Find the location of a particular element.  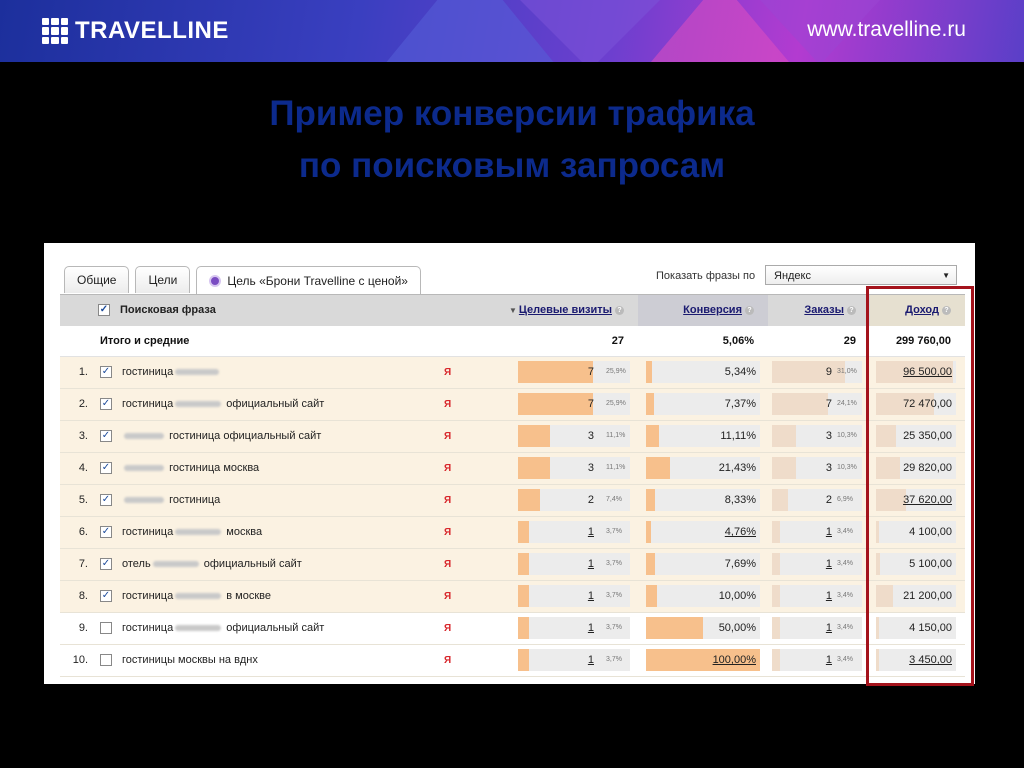

search-engine-select: Яндекс ▼ is located at coordinates (861, 275).